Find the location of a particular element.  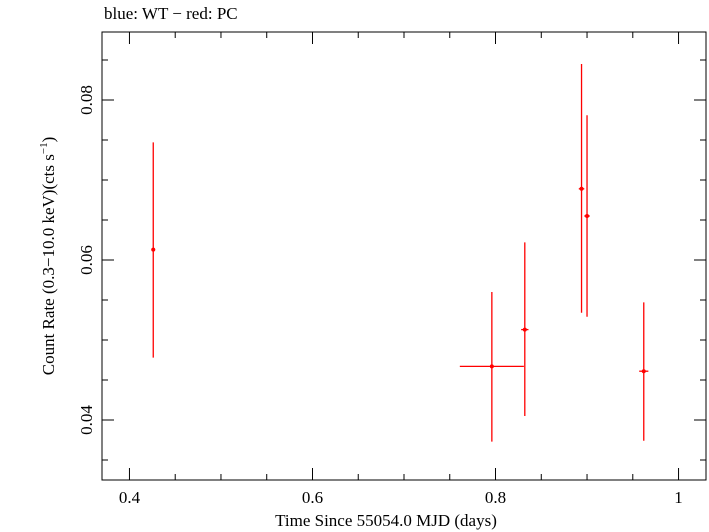

x-axis-label: Time Since 55054.0 MJD (days) is located at coordinates (386, 520).